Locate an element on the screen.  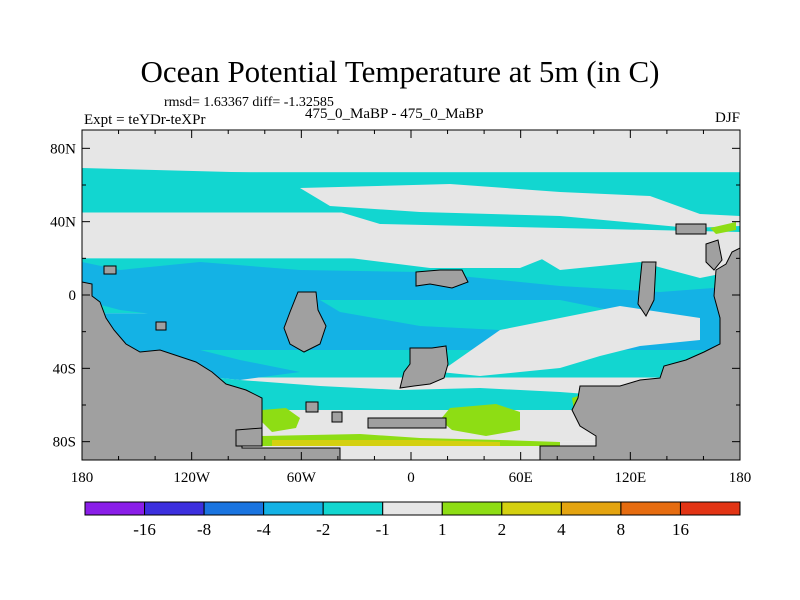
experiment-label: Expt = teYDr-teXPr is located at coordinates (145, 120).